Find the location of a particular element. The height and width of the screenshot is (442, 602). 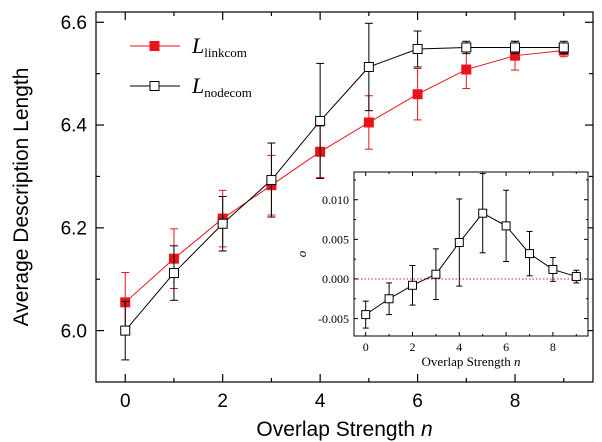

plot-background is located at coordinates (471, 254).